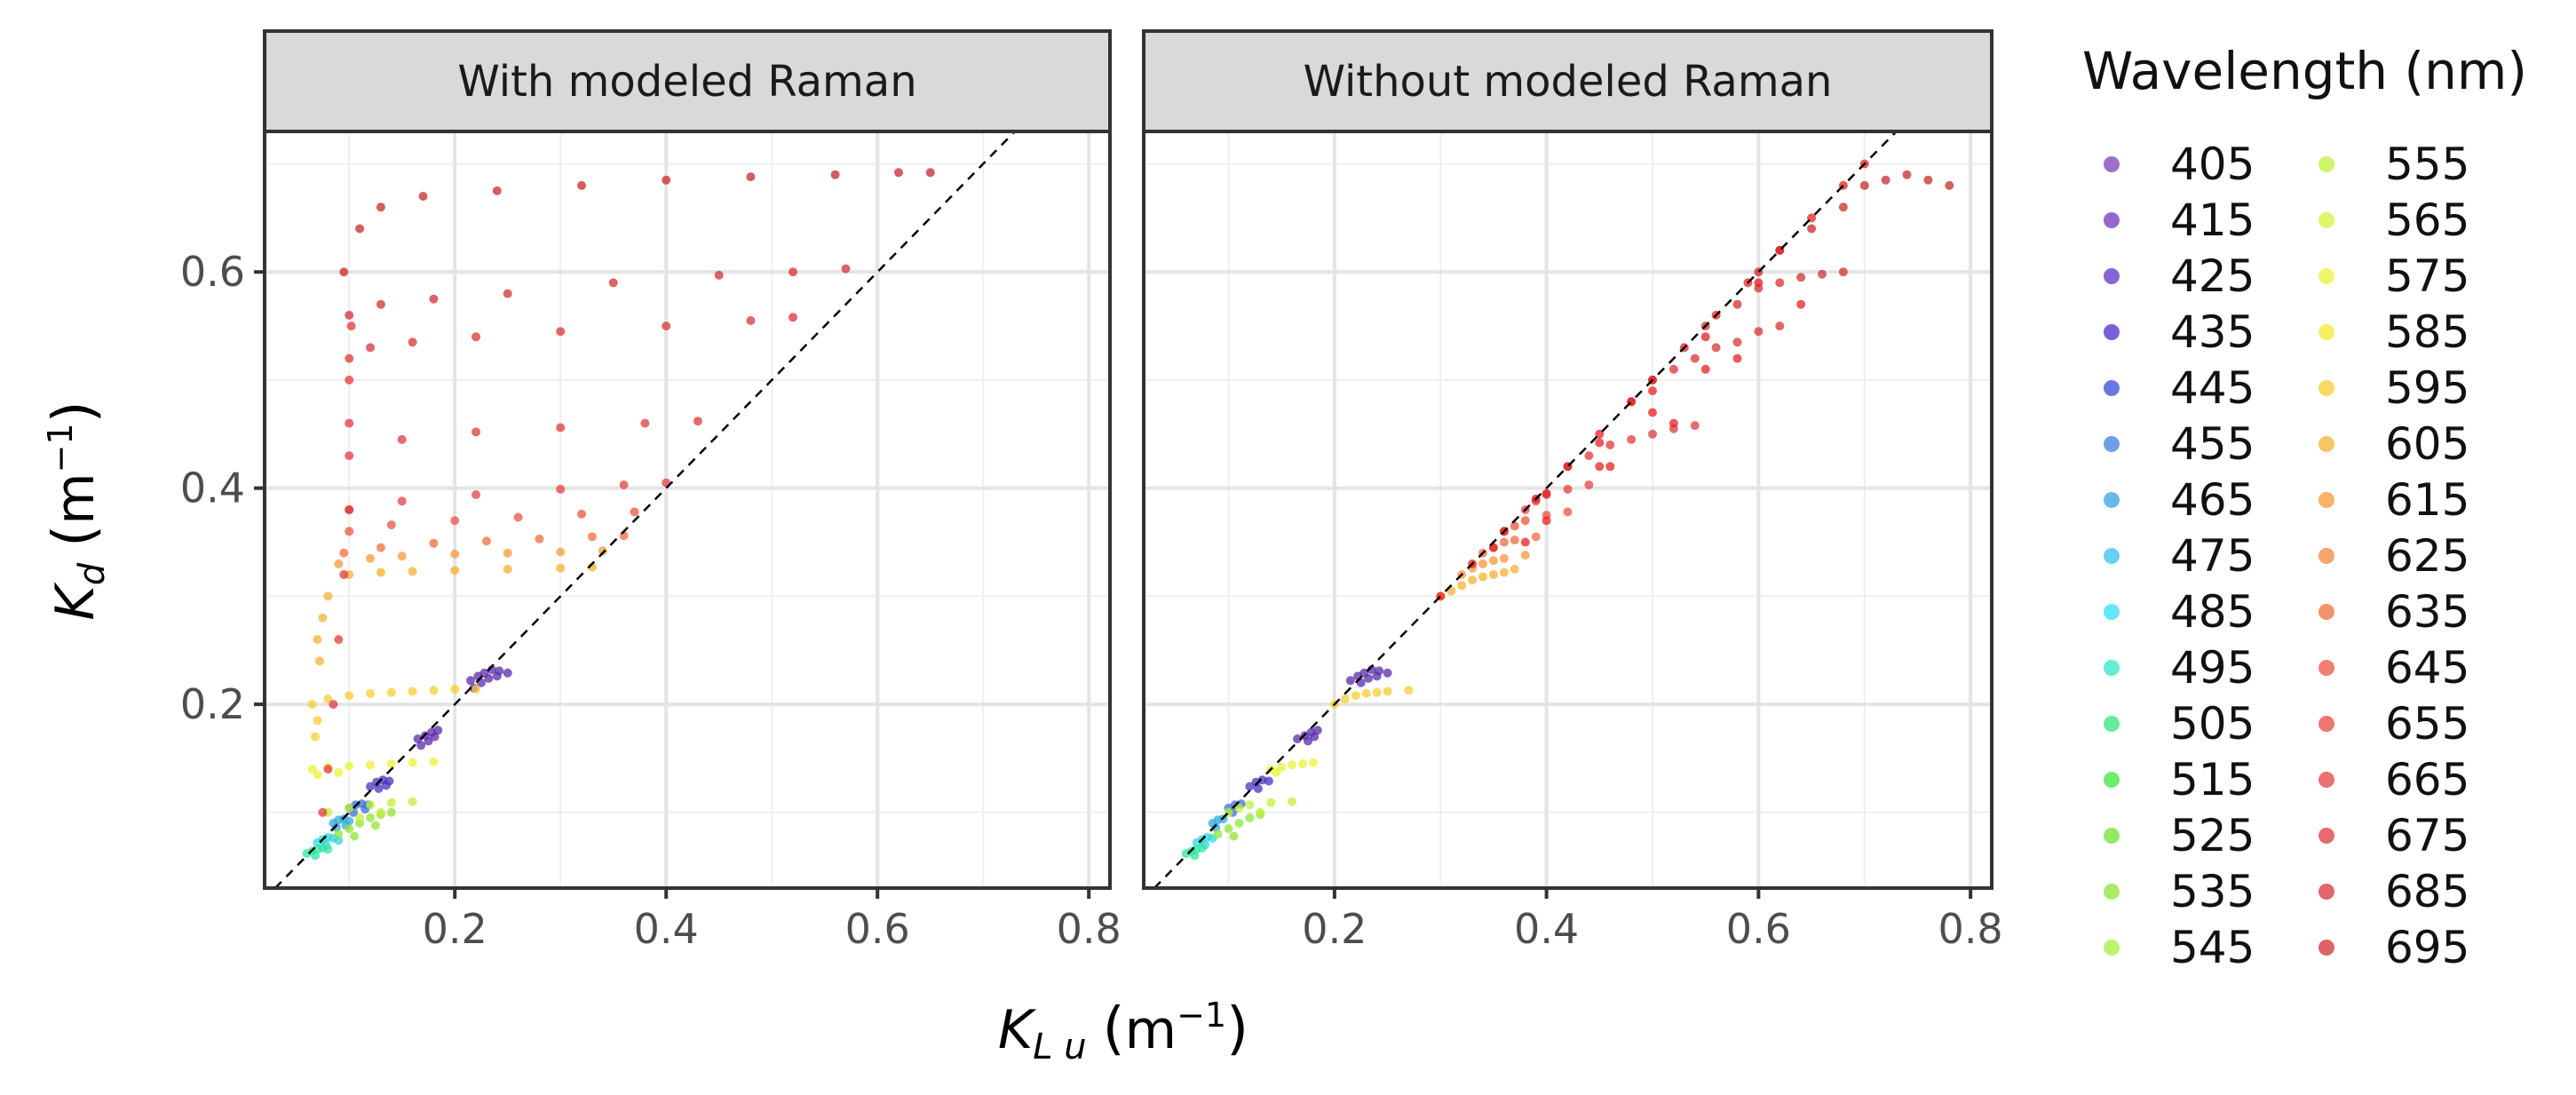 The height and width of the screenshot is (1095, 2576). What do you see at coordinates (1759, 929) in the screenshot?
I see `x-tick-label: 0.6` at bounding box center [1759, 929].